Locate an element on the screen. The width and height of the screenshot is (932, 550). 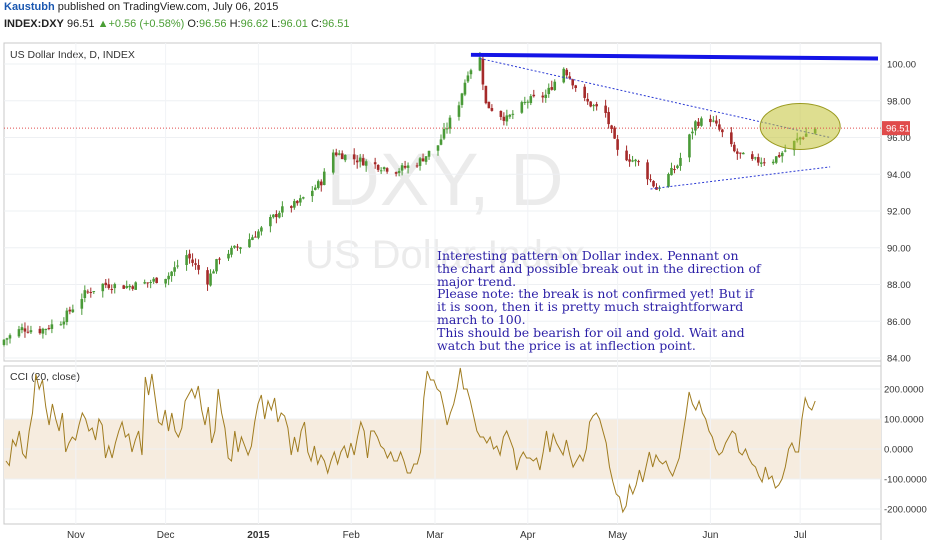
high-label: H: is located at coordinates (235, 24).